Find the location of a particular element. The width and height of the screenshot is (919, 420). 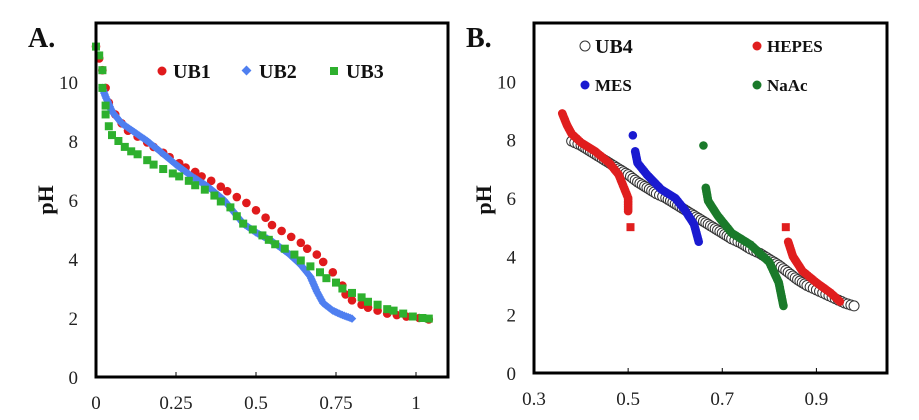

x-tick-label: 0 is located at coordinates (96, 403).